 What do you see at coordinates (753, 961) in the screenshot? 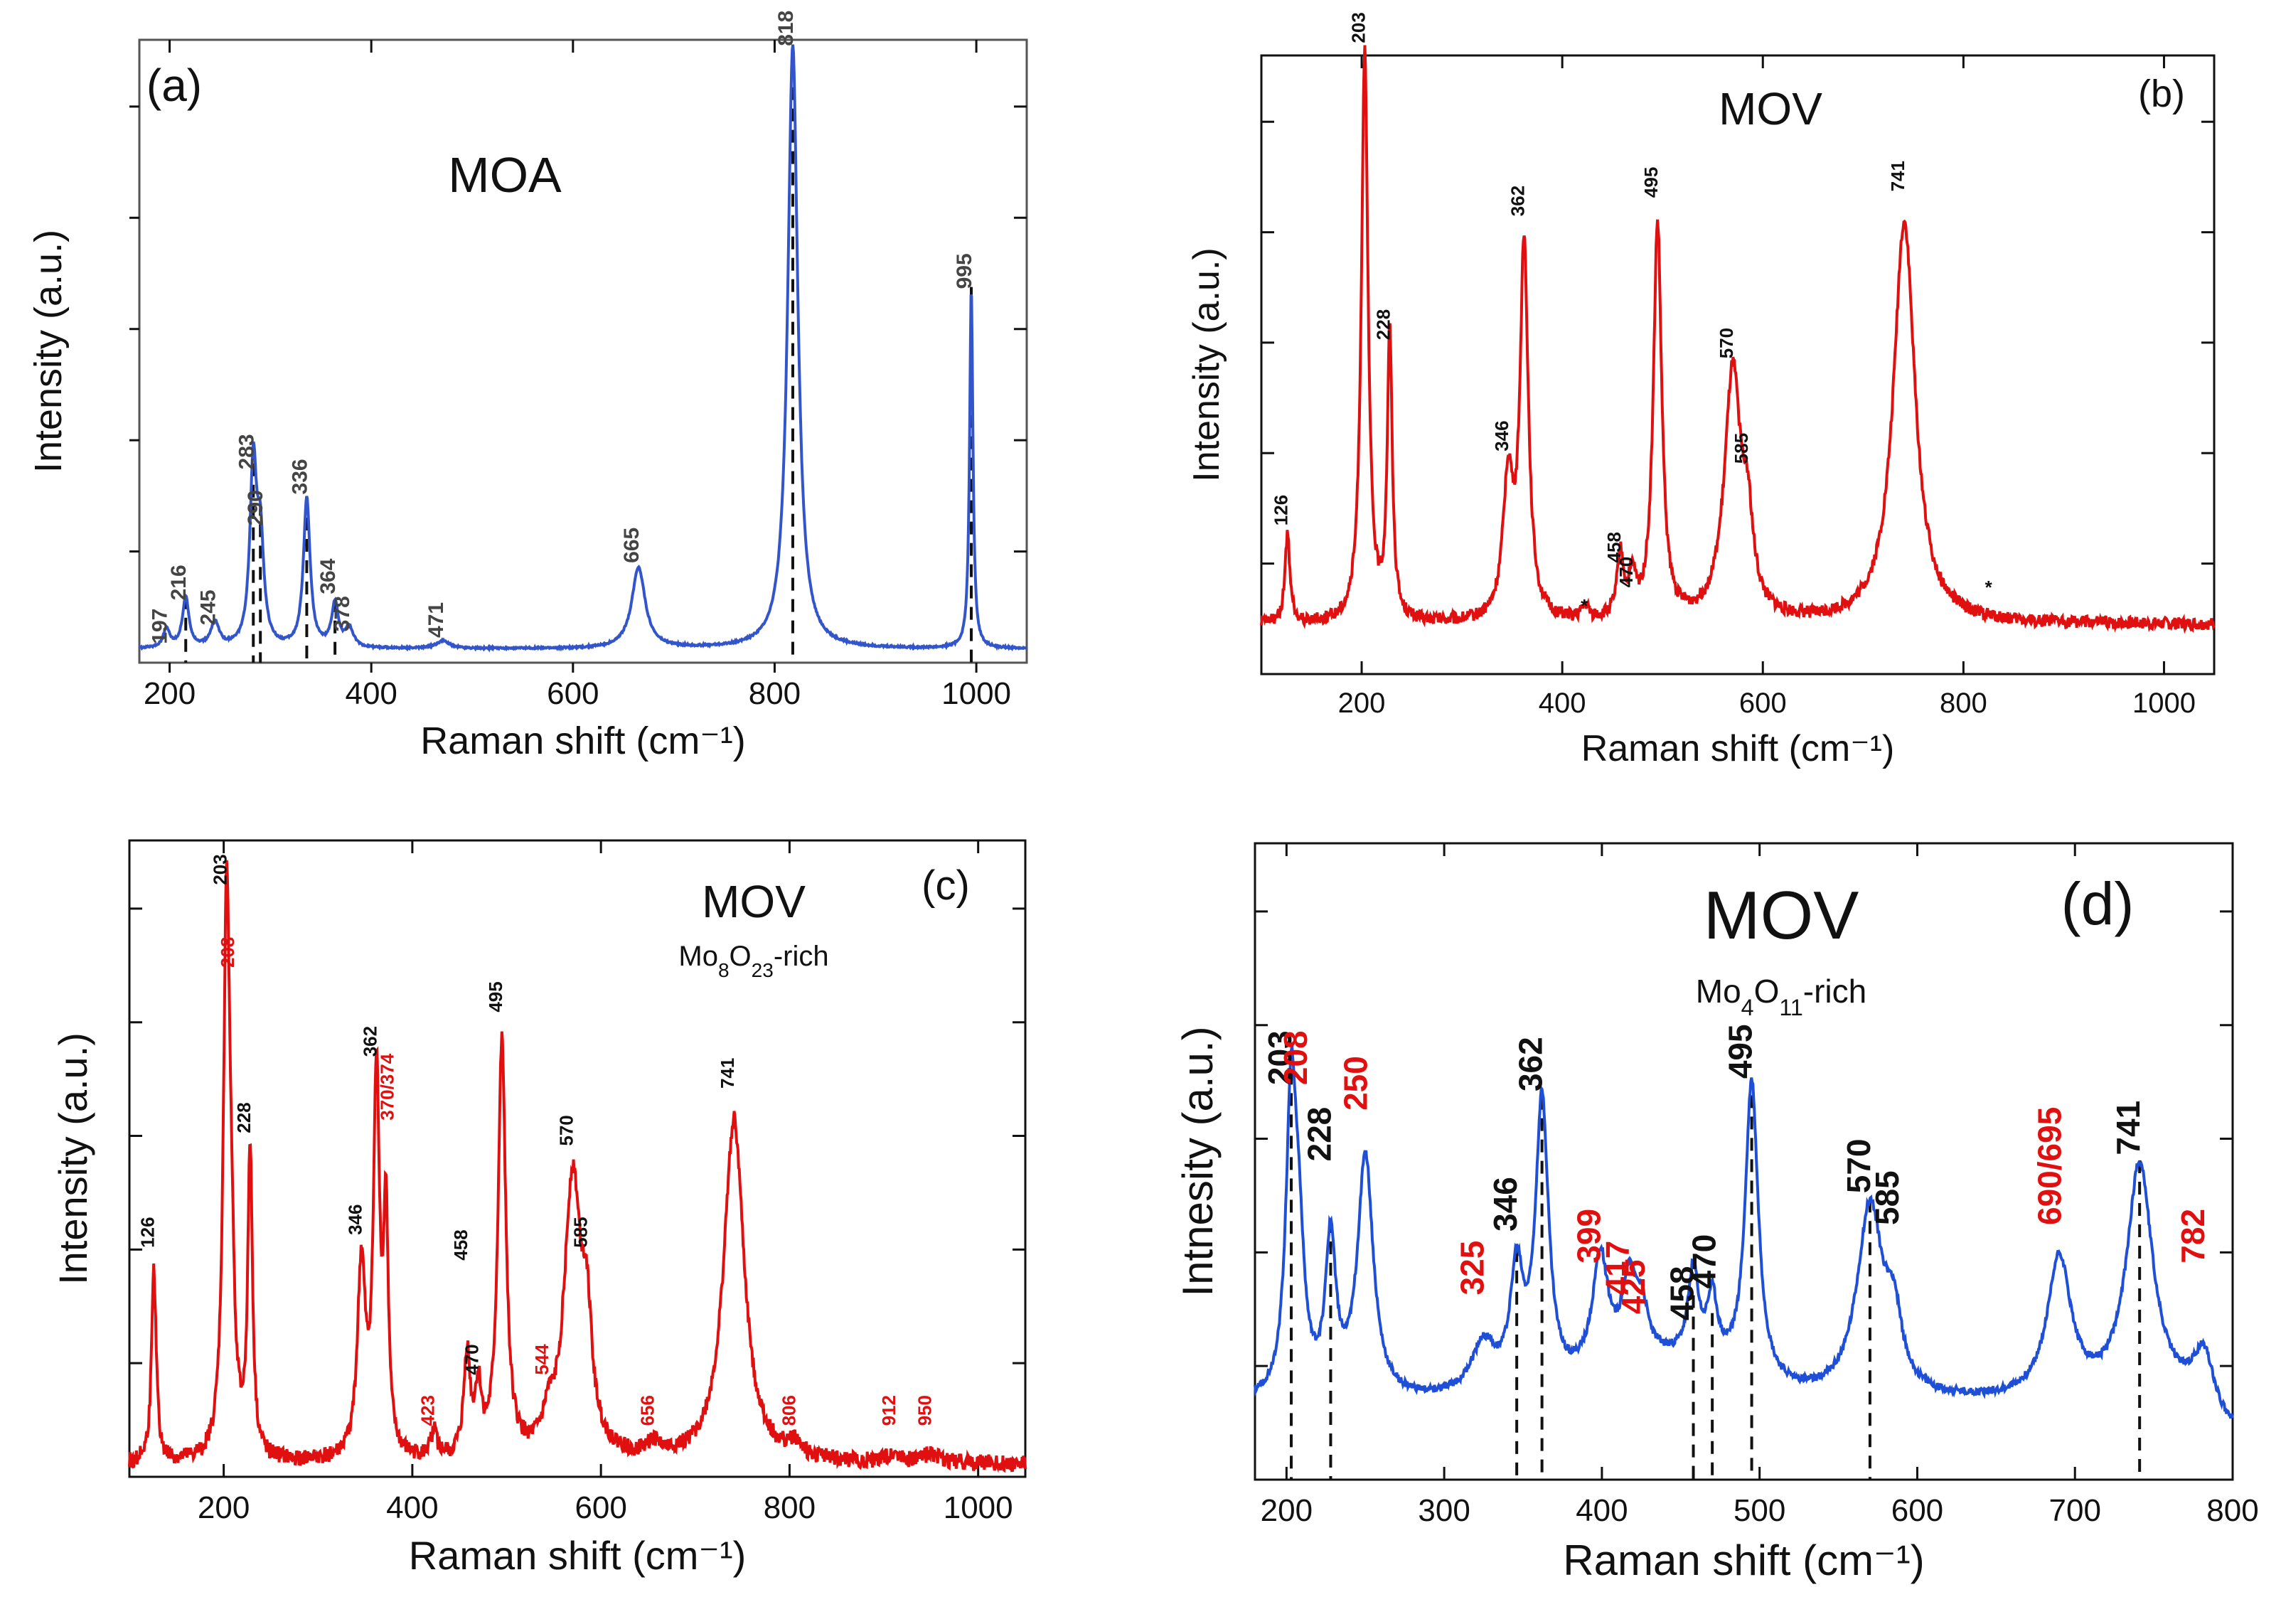
I see `panel-subtitle: Mo8O23-rich` at bounding box center [753, 961].